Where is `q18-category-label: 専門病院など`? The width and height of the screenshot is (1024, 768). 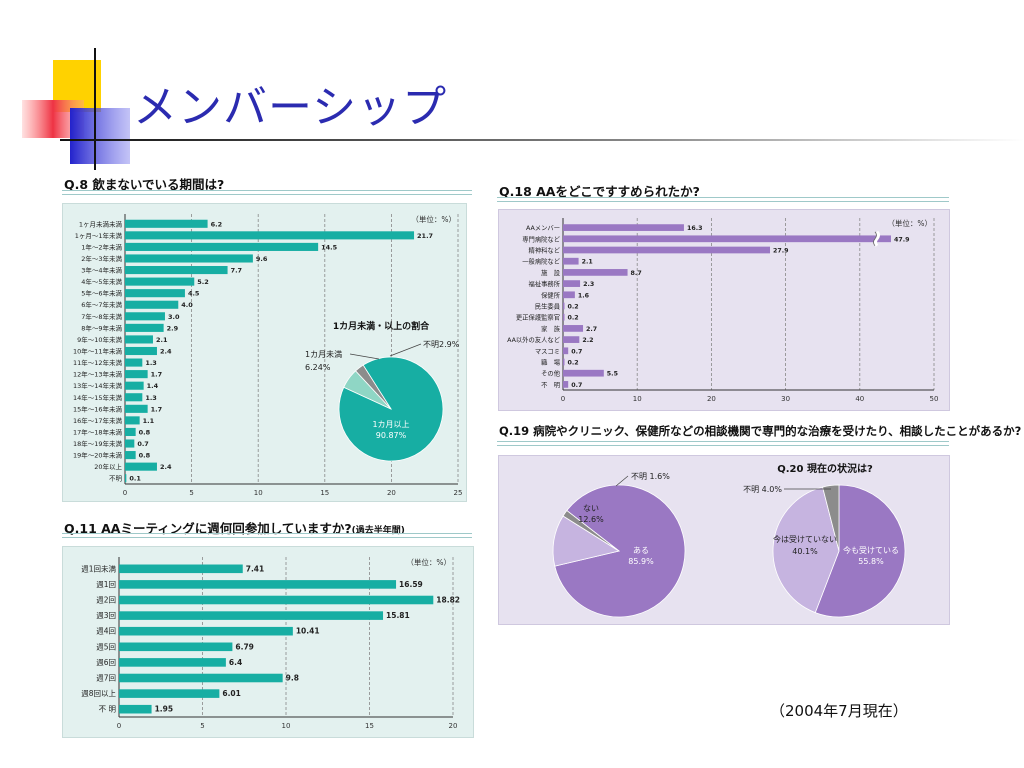
q18-category-label: 専門病院など is located at coordinates (541, 238).